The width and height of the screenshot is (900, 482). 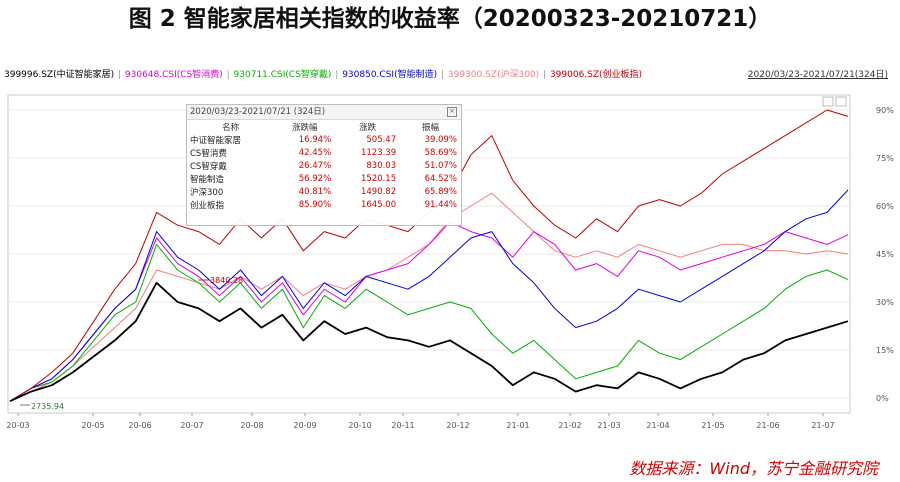 I want to click on row-name: 沪深300, so click(x=207, y=192).